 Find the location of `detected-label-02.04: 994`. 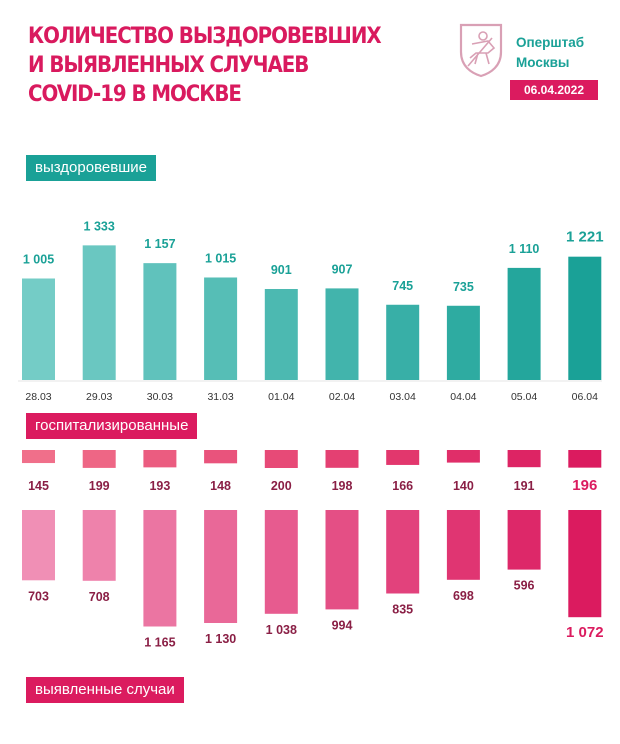

detected-label-02.04: 994 is located at coordinates (342, 625).